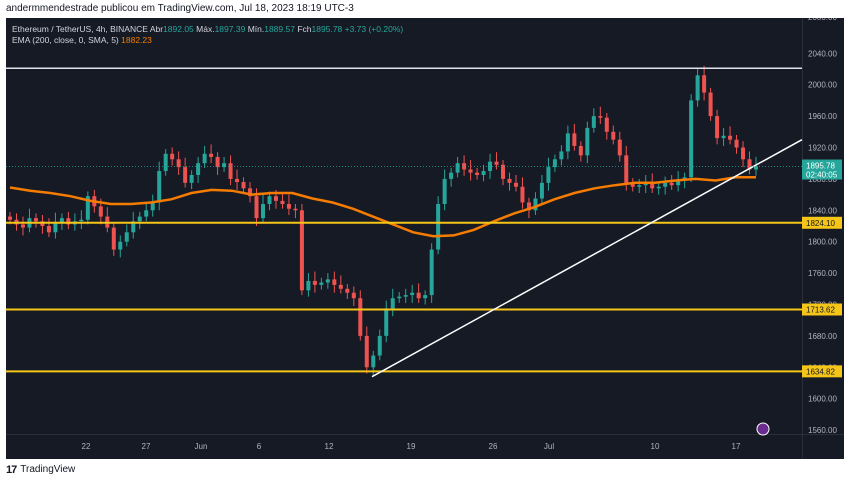 This screenshot has width=850, height=481. Describe the element at coordinates (382, 207) in the screenshot. I see `ema-line` at that location.